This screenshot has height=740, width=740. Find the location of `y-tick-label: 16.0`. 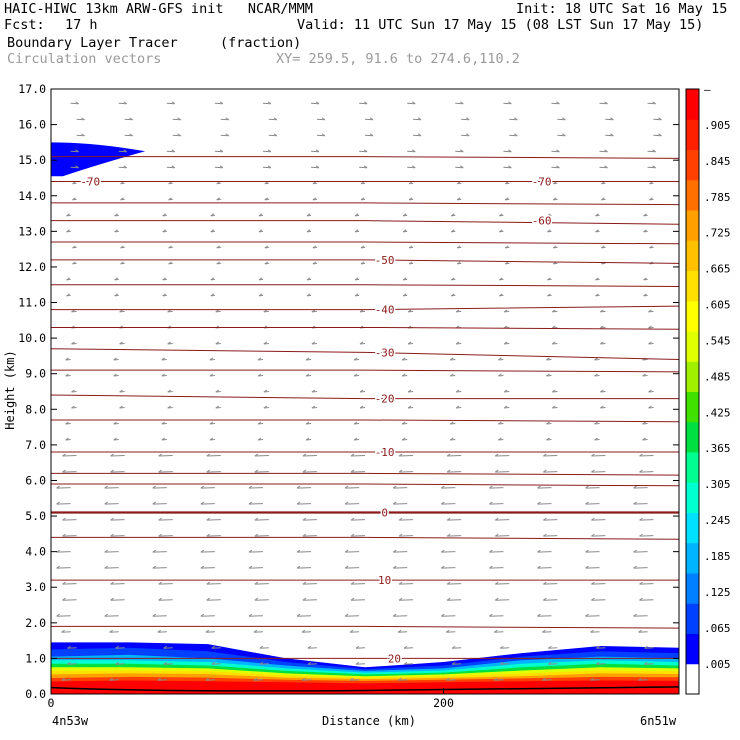

y-tick-label: 16.0 is located at coordinates (32, 125).